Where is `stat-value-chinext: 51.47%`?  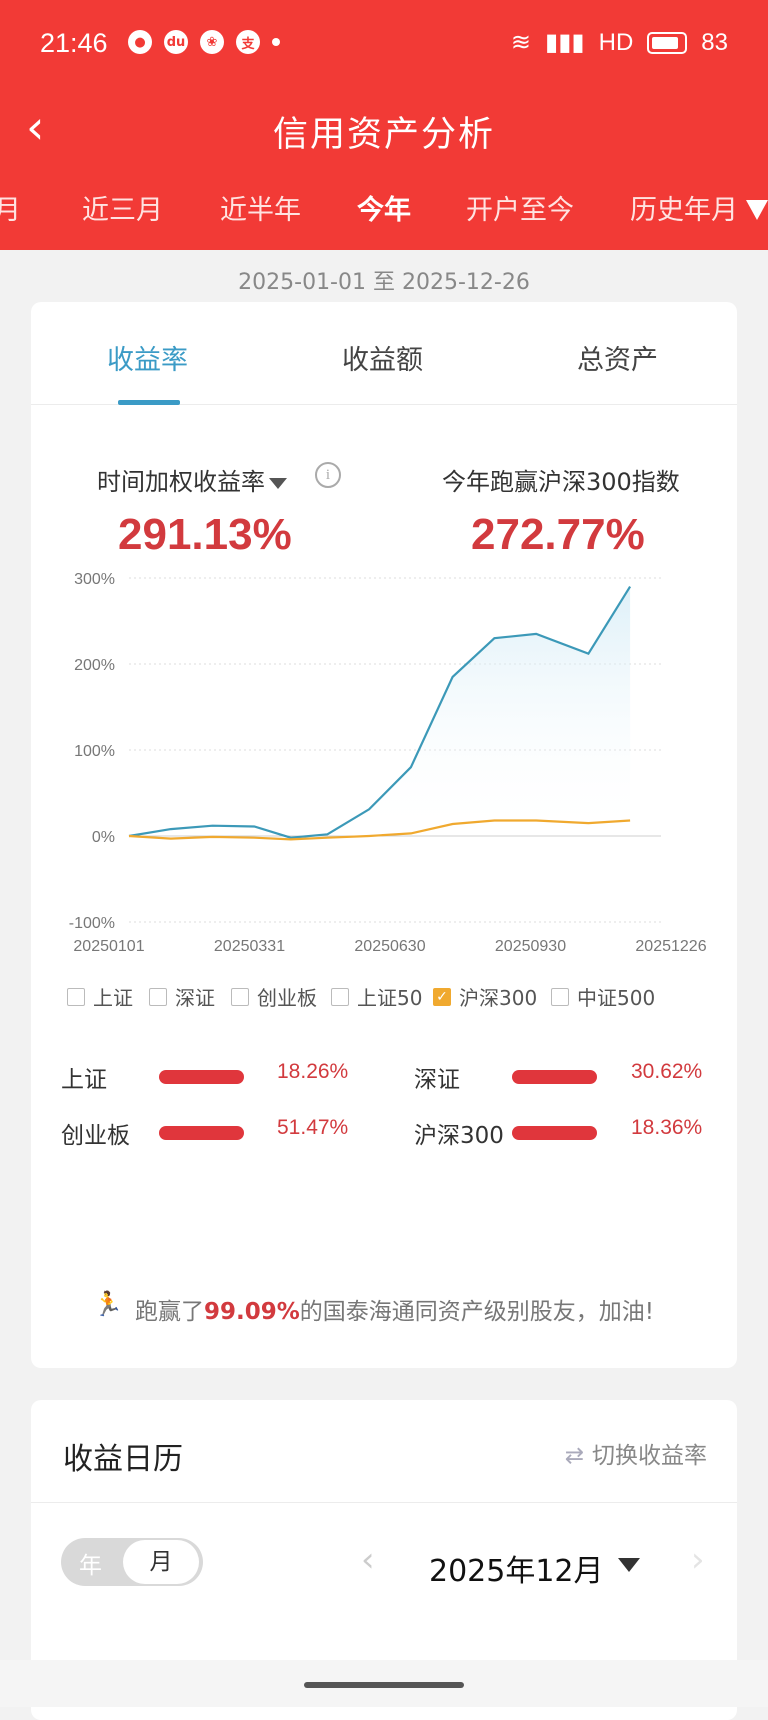
stat-value-chinext: 51.47% is located at coordinates (313, 1127).